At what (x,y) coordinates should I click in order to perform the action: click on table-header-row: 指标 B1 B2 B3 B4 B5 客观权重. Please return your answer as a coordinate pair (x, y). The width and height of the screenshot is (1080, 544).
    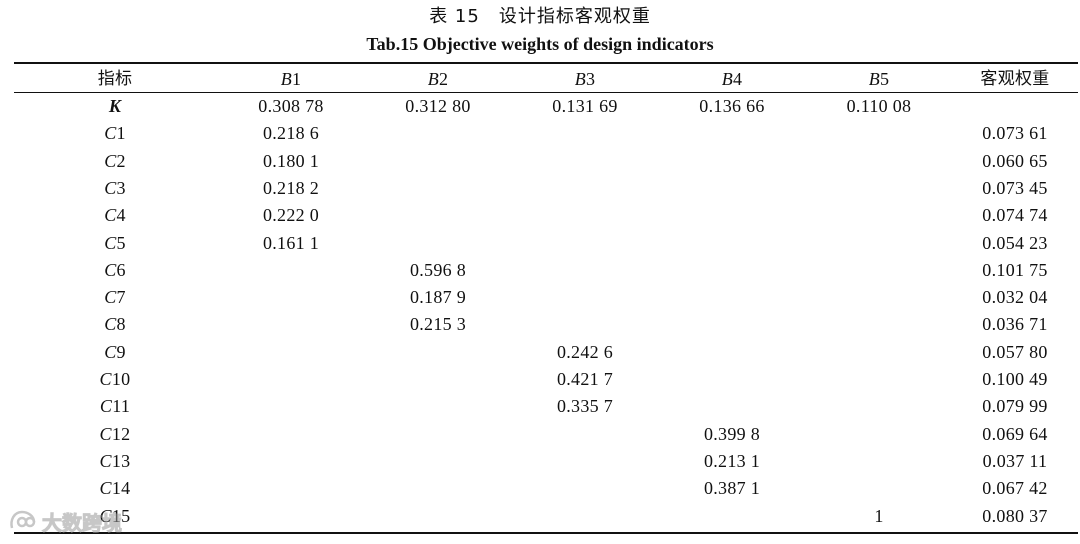
    Looking at the image, I should click on (540, 77).